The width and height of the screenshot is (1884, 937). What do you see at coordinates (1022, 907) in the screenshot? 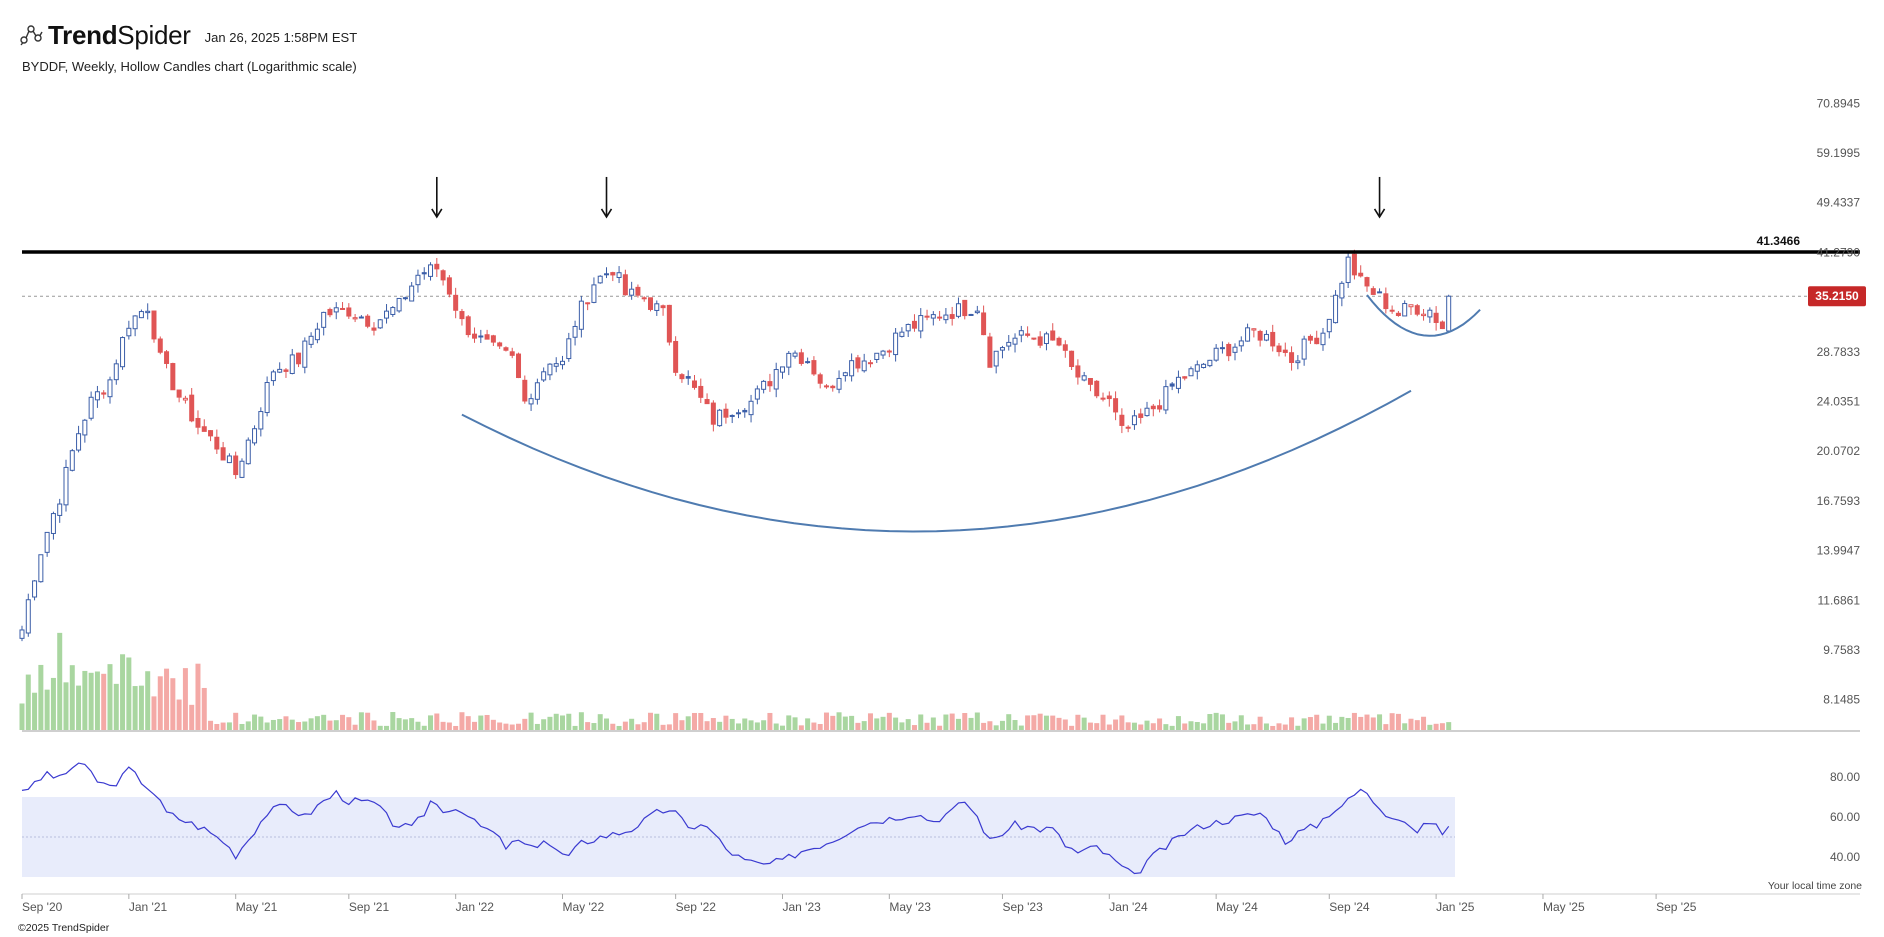
I see `x-tick-label: Sep '23` at bounding box center [1022, 907].